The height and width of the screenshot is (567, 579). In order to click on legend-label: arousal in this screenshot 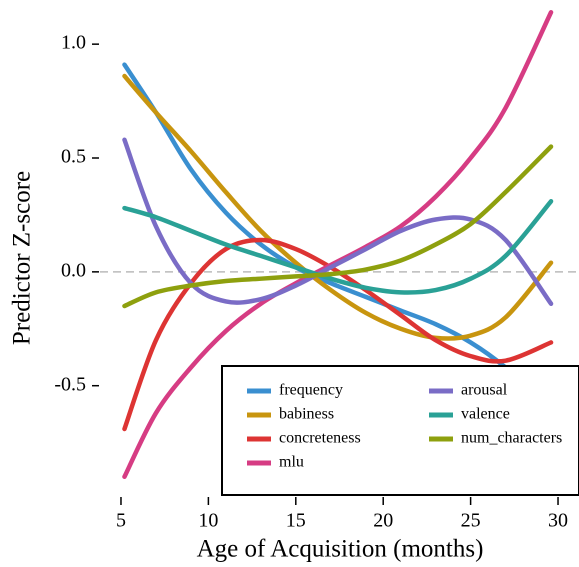, I will do `click(484, 390)`.